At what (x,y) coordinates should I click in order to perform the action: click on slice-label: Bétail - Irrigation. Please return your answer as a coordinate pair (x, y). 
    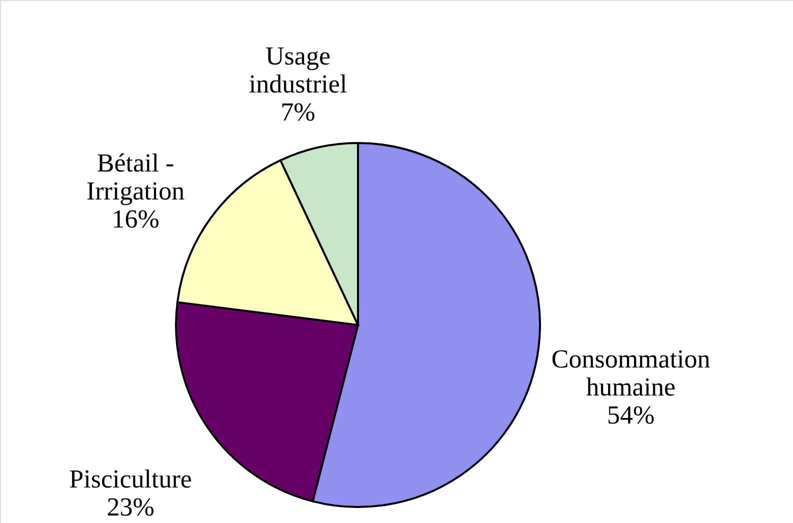
    Looking at the image, I should click on (135, 177).